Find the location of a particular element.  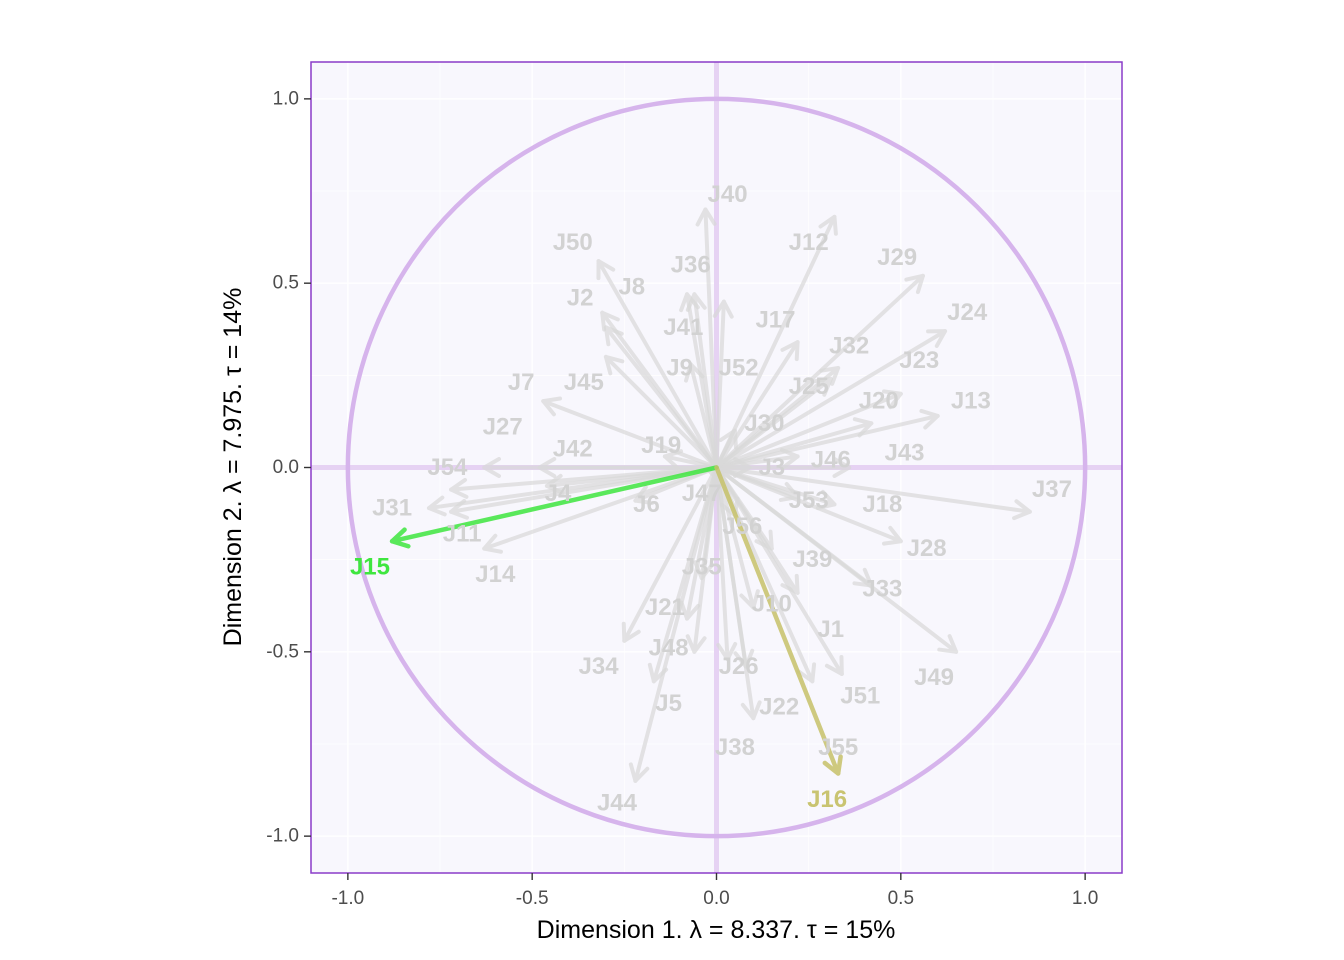

label-j55: J55 is located at coordinates (838, 747).